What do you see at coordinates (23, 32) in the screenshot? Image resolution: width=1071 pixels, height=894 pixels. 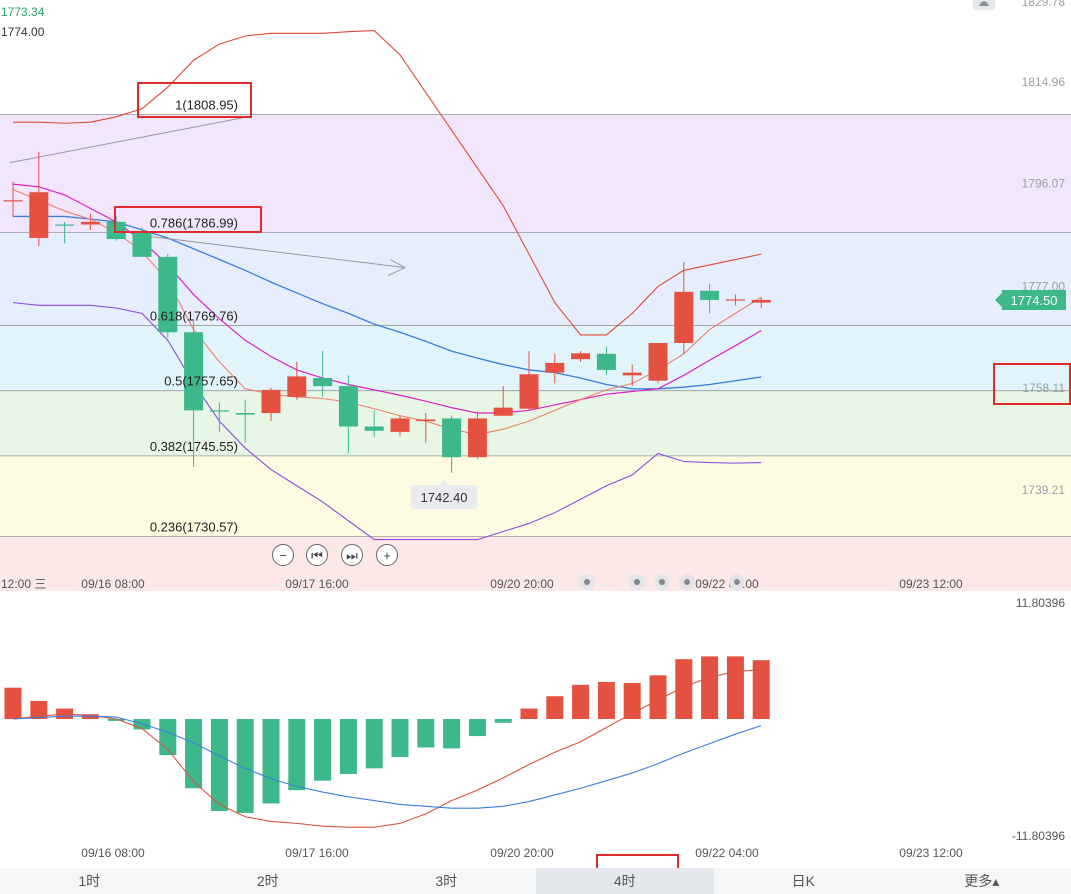 I see `current-label: 1774.00` at bounding box center [23, 32].